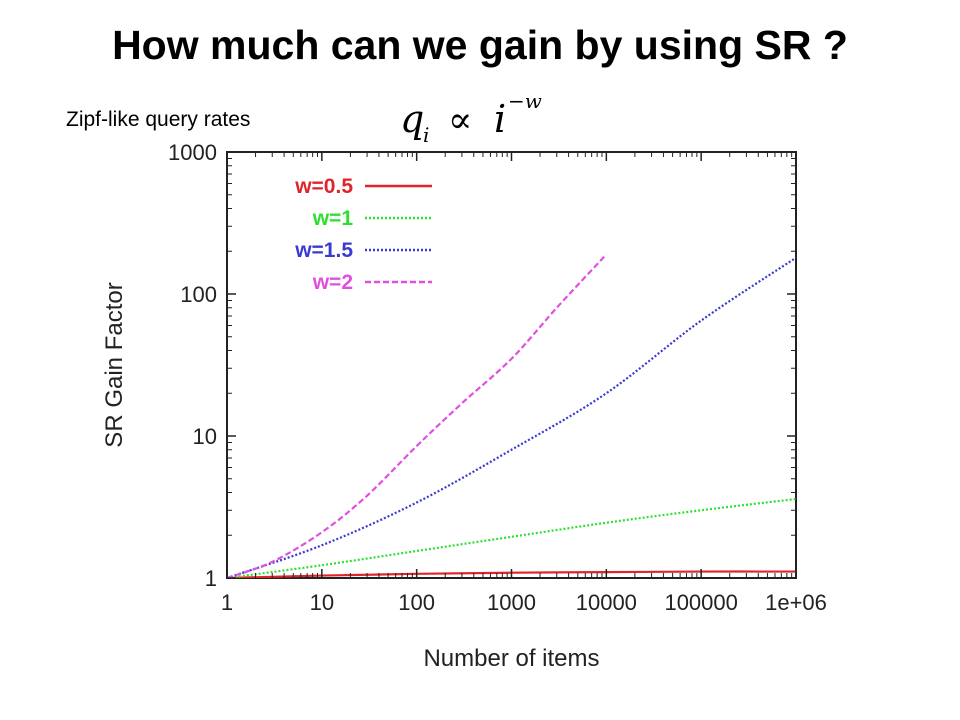 Image resolution: width=960 pixels, height=720 pixels. Describe the element at coordinates (205, 436) in the screenshot. I see `y-tick-label: 10` at that location.